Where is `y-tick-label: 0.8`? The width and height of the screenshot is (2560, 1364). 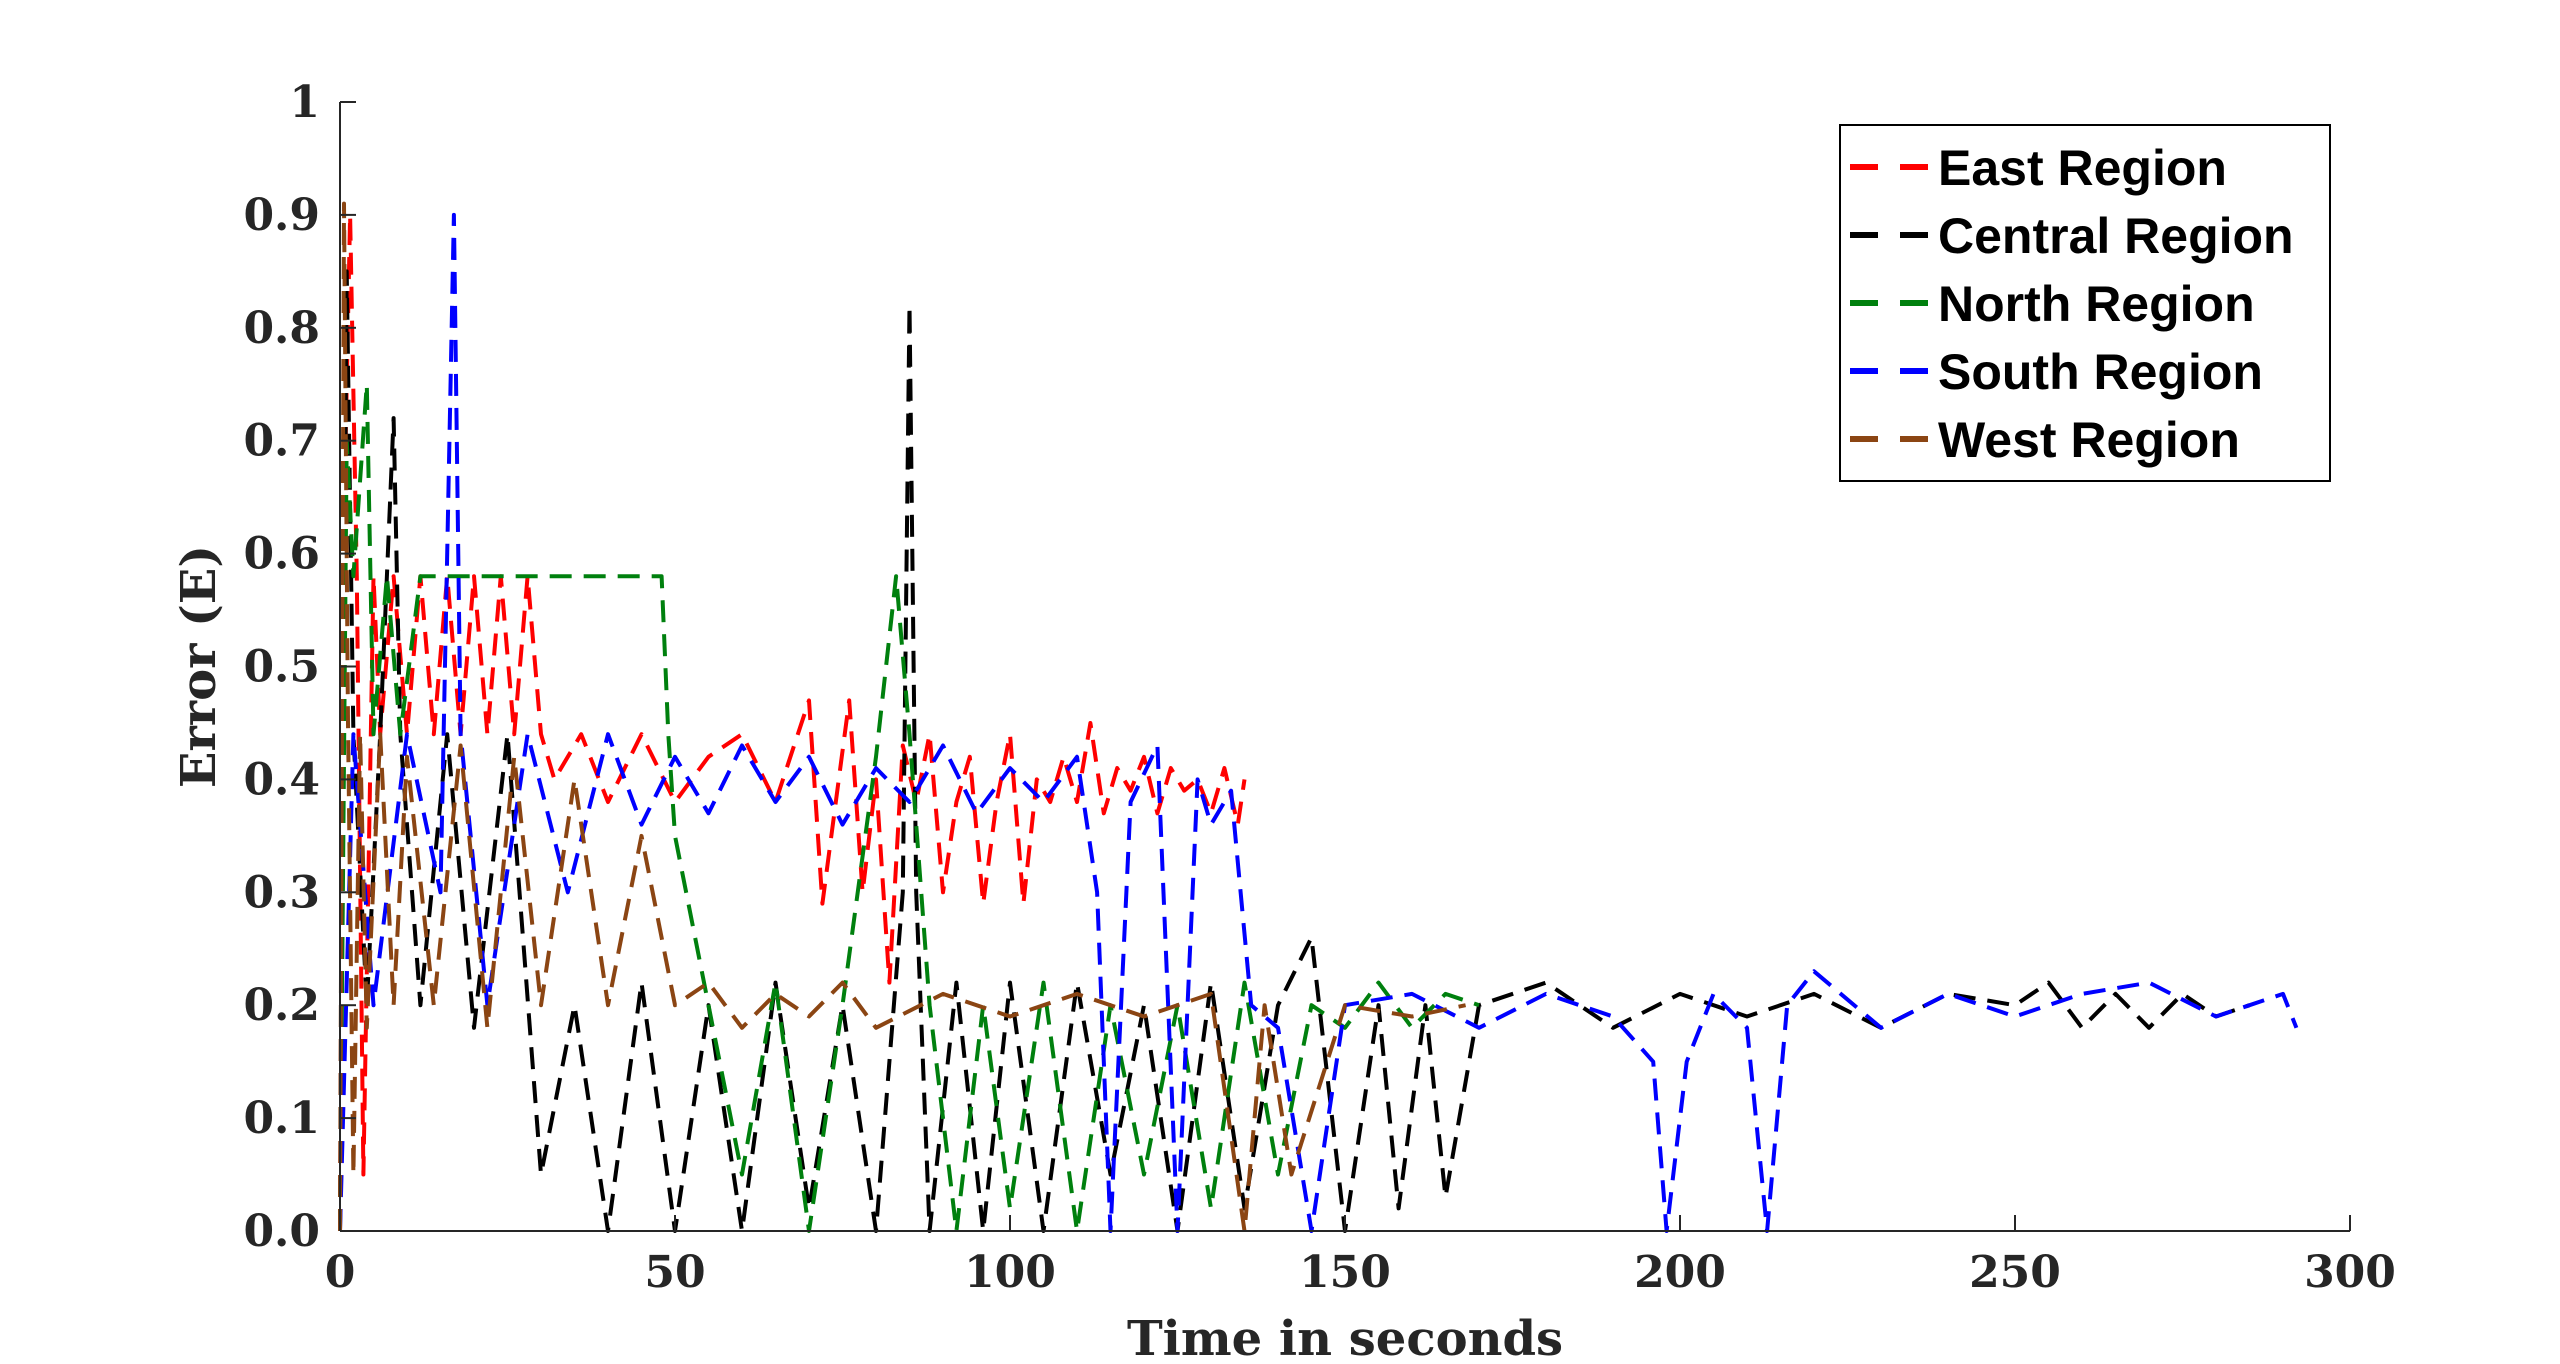
y-tick-label: 0.8 is located at coordinates (281, 328).